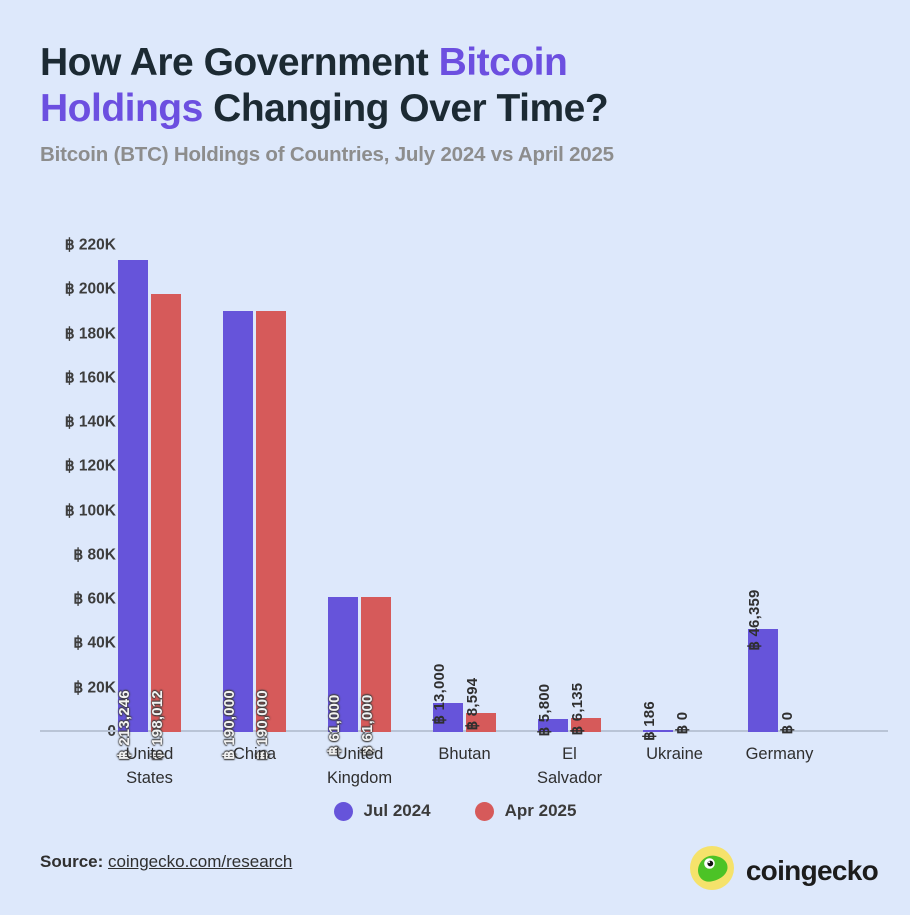 The image size is (910, 915). I want to click on bar-apr-2025: ฿ 6,135, so click(585, 709).